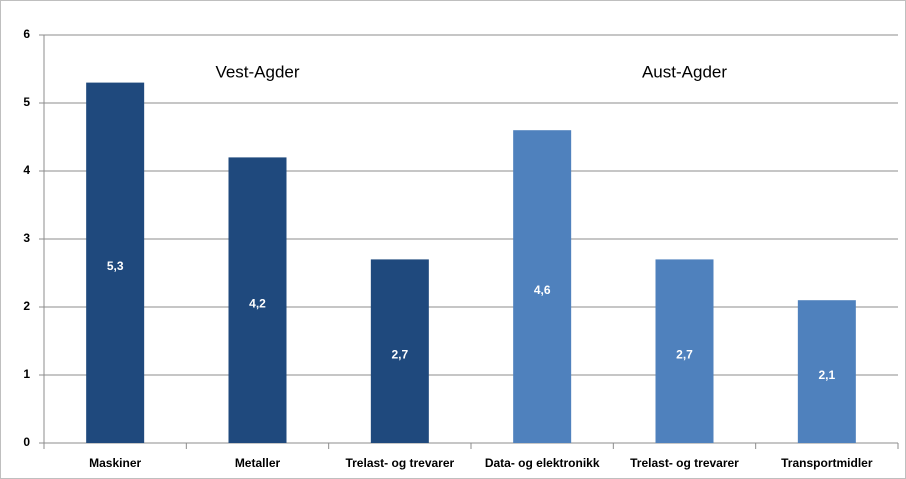 The width and height of the screenshot is (906, 479). What do you see at coordinates (684, 71) in the screenshot?
I see `annotation: Aust-Agder` at bounding box center [684, 71].